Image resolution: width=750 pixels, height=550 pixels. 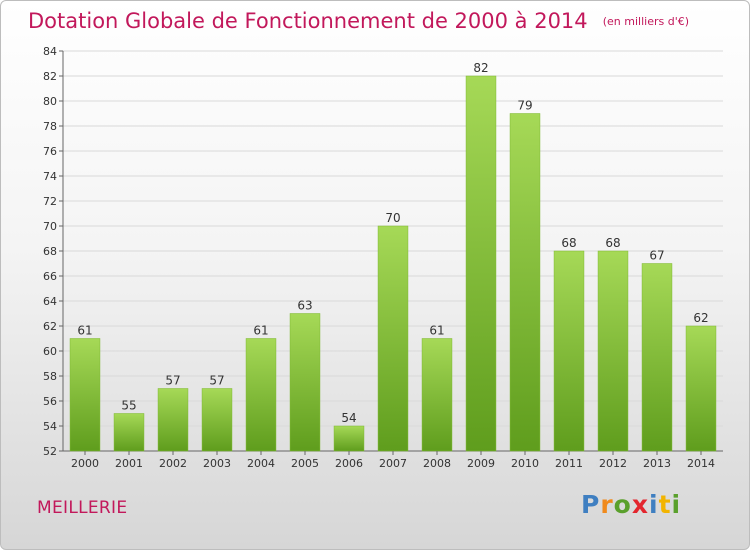 I want to click on y-tick-label: 76, so click(x=50, y=151).